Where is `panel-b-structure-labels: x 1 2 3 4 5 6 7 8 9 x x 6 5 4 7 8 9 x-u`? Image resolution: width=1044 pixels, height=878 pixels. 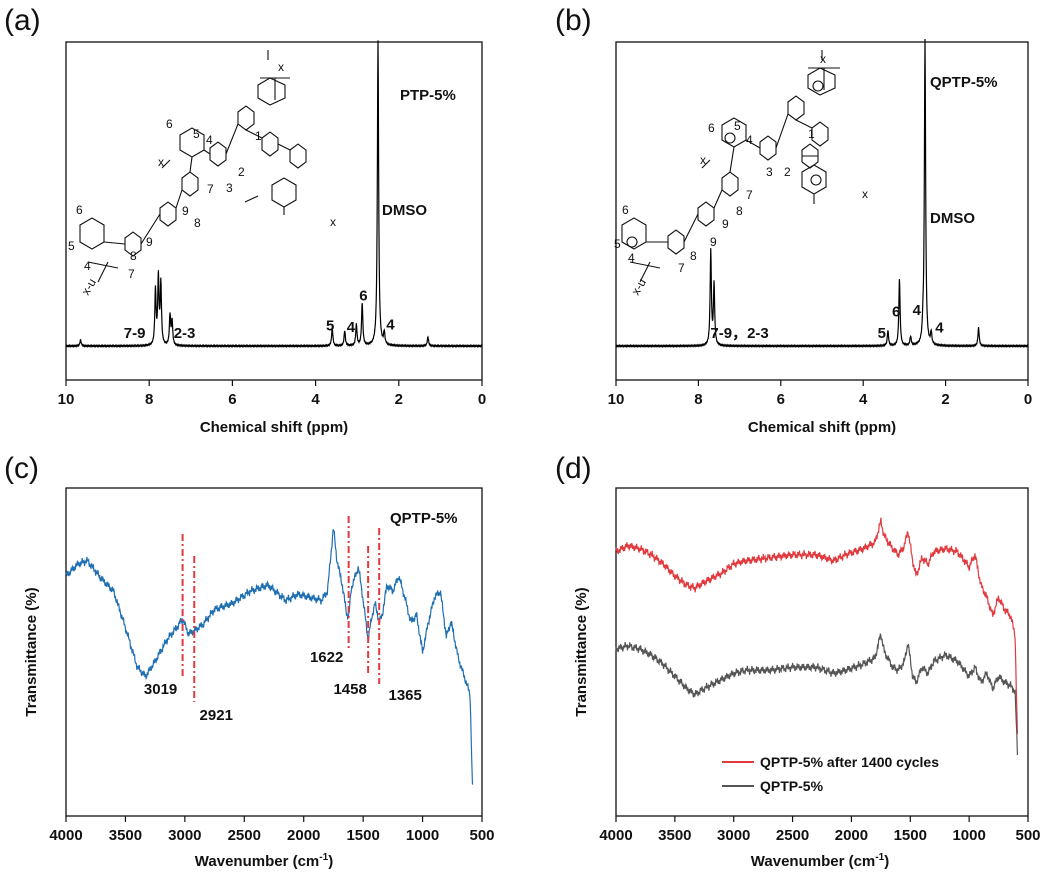 panel-b-structure-labels: x 1 2 3 4 5 6 7 8 9 x x 6 5 4 7 8 9 x-u is located at coordinates (741, 175).